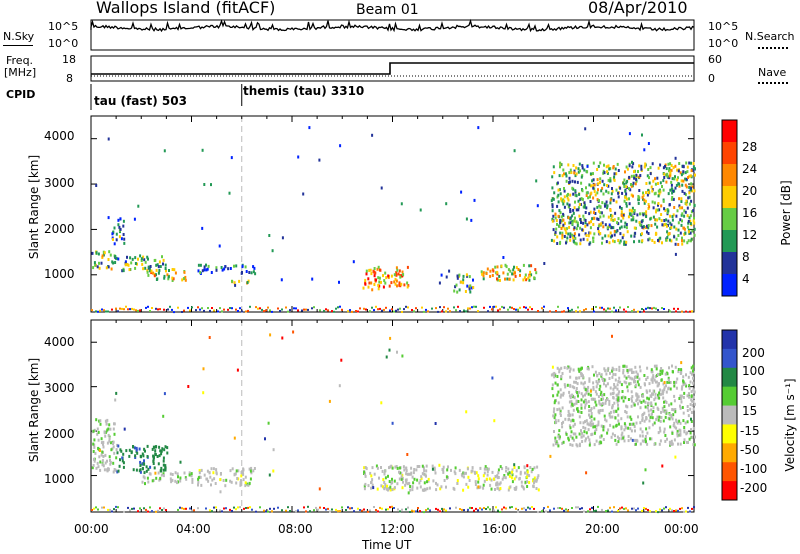 The height and width of the screenshot is (554, 800). Describe the element at coordinates (753, 371) in the screenshot. I see `velocity-cbar-tick-100: 100` at that location.